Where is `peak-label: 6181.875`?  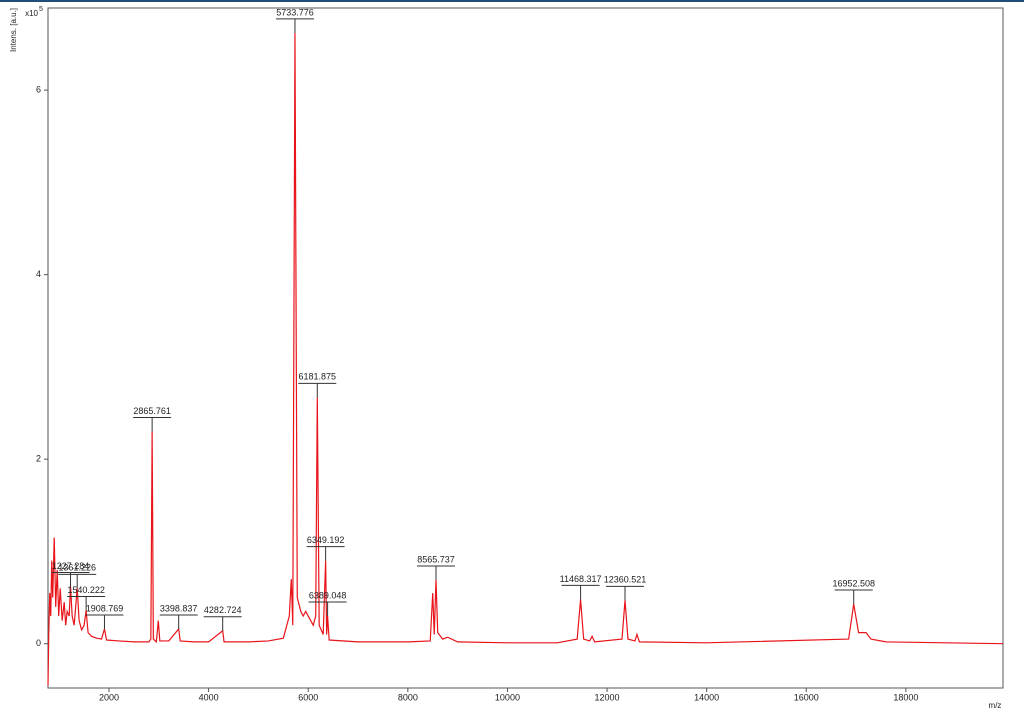 peak-label: 6181.875 is located at coordinates (318, 377).